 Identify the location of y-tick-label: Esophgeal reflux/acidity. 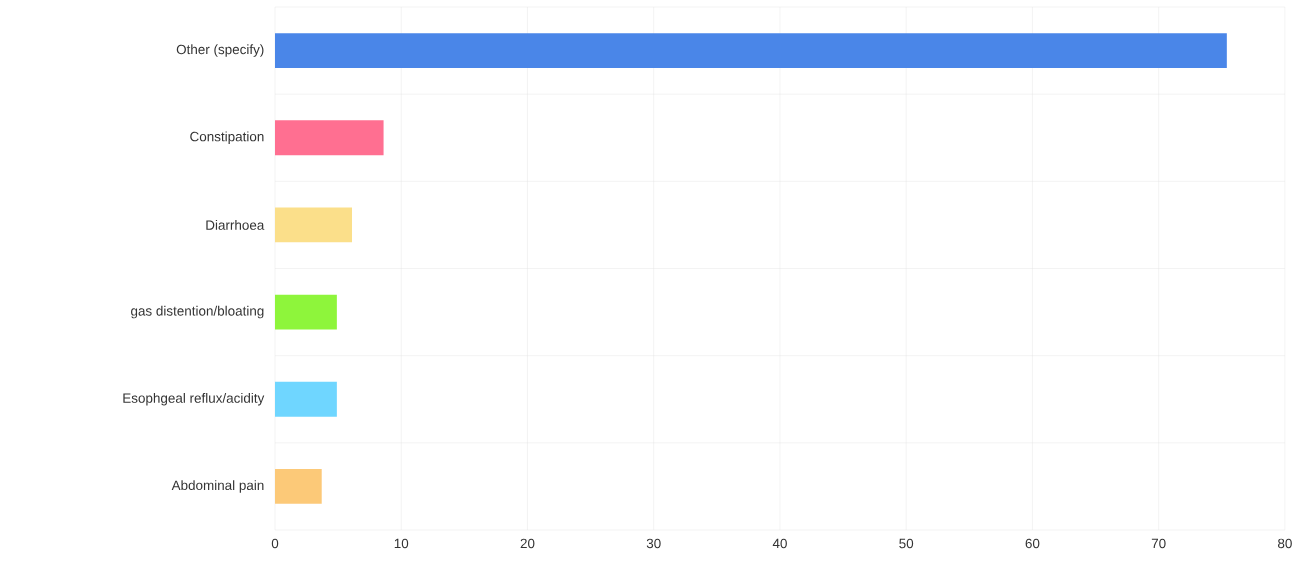
(194, 399).